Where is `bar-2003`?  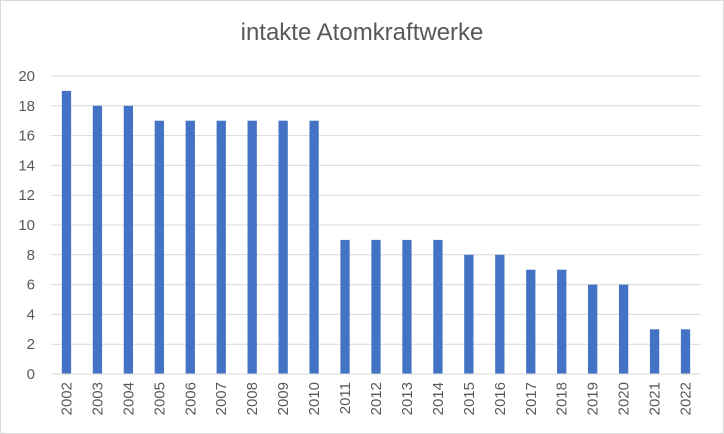
bar-2003 is located at coordinates (97, 240).